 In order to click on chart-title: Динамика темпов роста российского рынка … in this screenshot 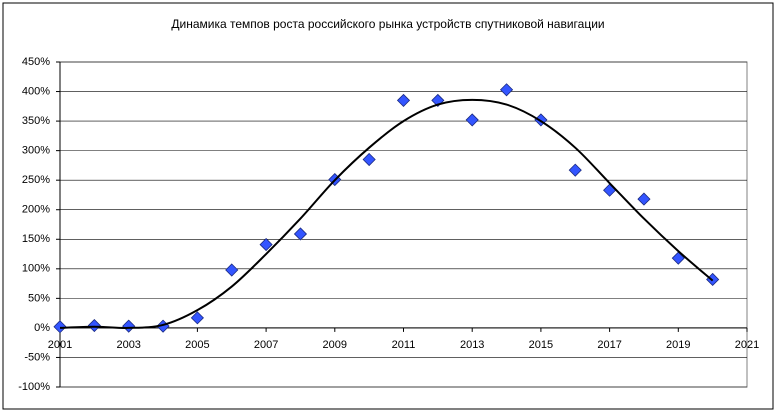, I will do `click(387, 24)`.